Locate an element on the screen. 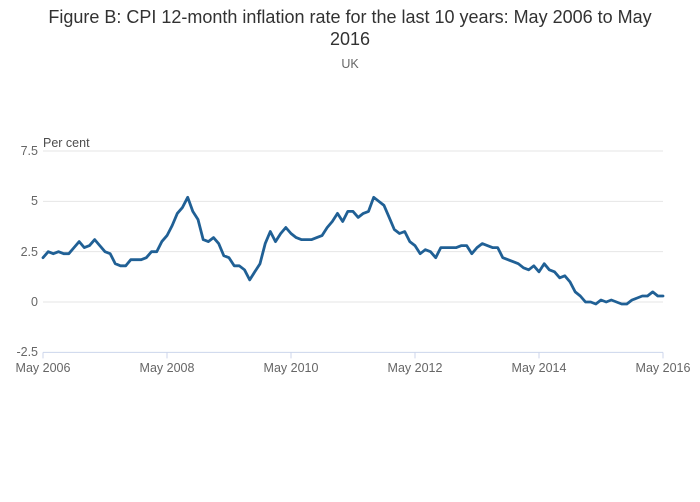 The image size is (700, 502). x-tick-label: May 2014 is located at coordinates (539, 368).